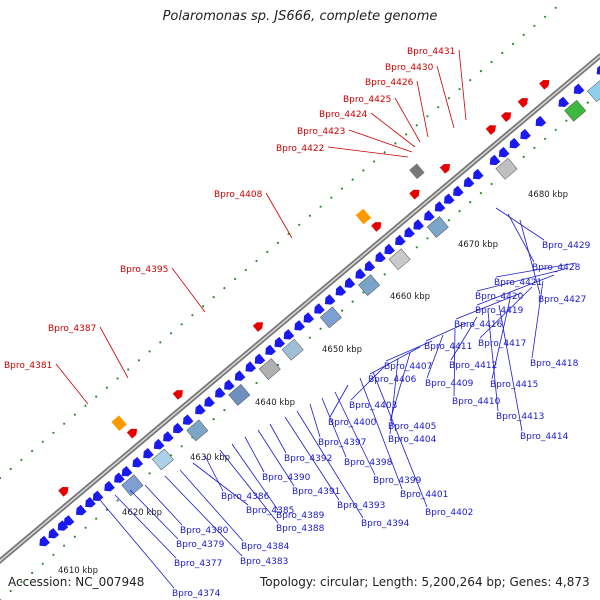 Image resolution: width=600 pixels, height=600 pixels. I want to click on reverse-gene-label: Bpro_4391, so click(316, 492).